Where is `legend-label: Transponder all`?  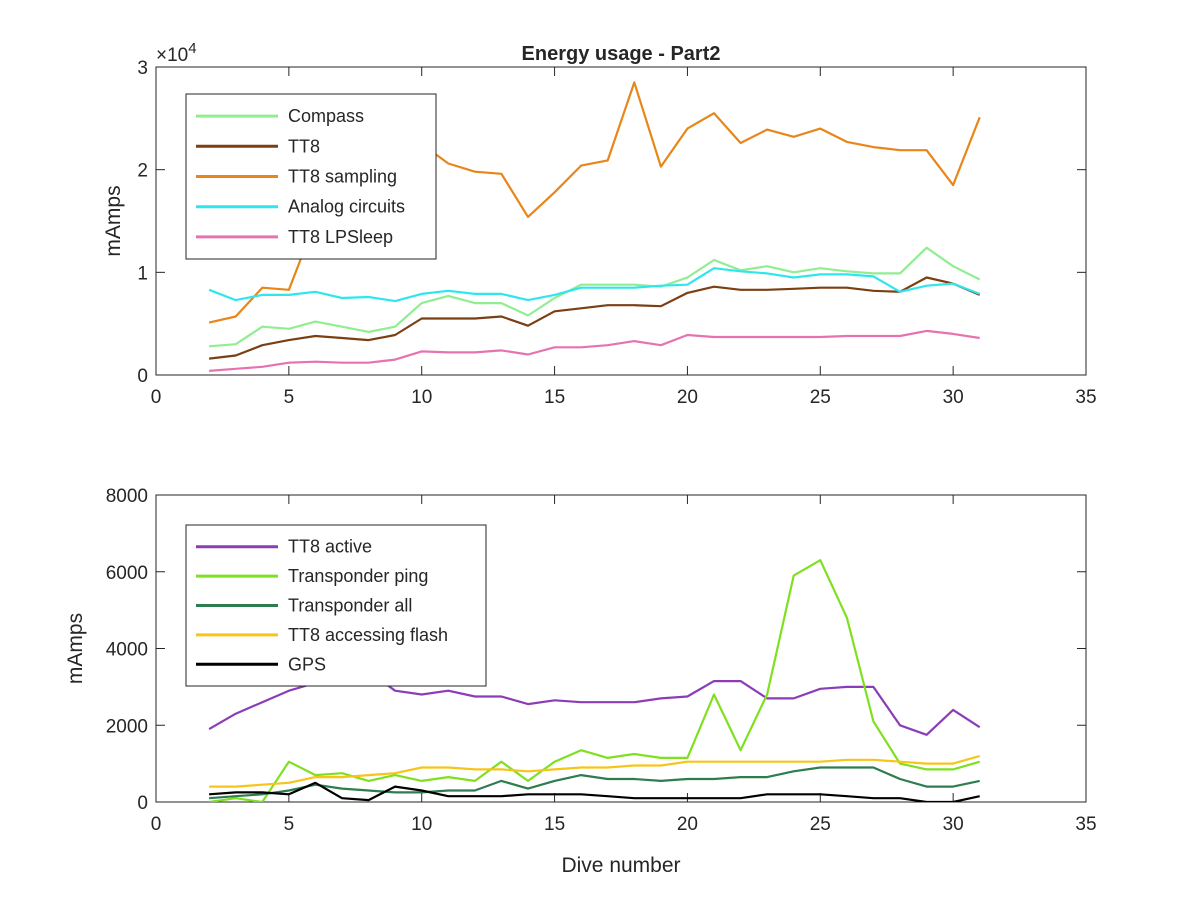
legend-label: Transponder all is located at coordinates (350, 606).